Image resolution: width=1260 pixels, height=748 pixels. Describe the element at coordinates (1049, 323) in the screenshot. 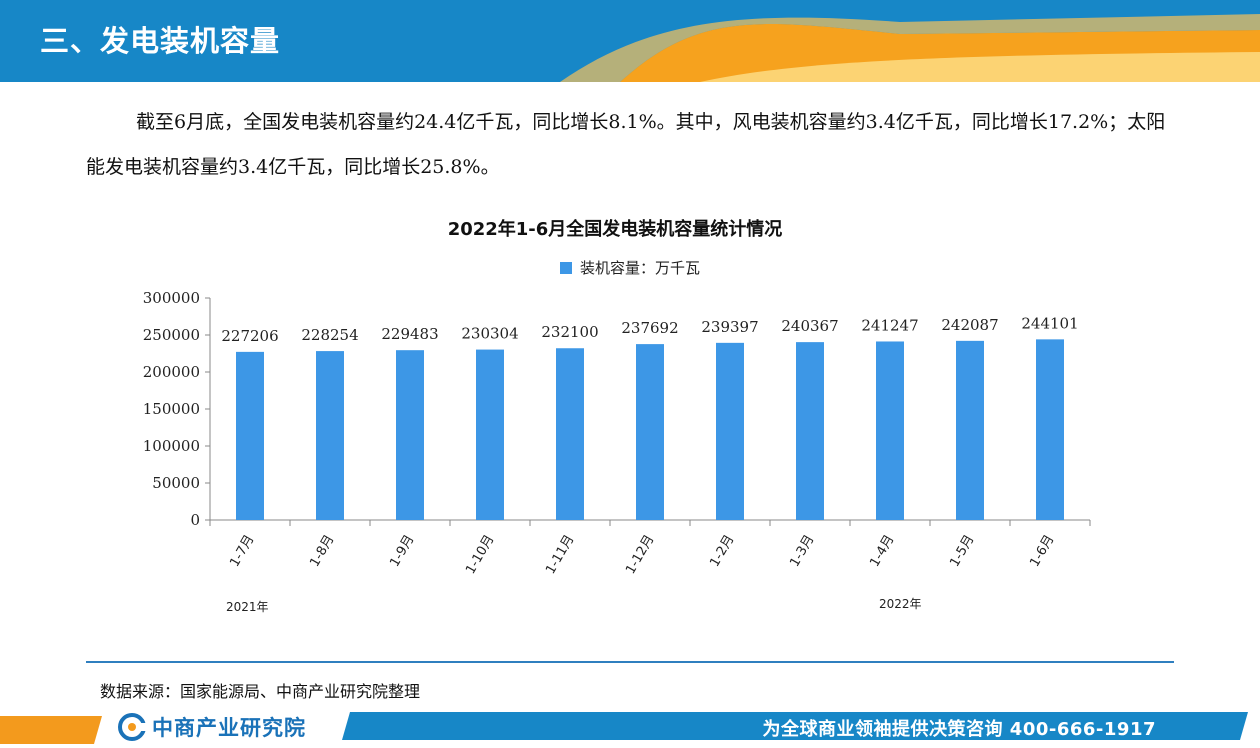

I see `data-label: 244101` at that location.